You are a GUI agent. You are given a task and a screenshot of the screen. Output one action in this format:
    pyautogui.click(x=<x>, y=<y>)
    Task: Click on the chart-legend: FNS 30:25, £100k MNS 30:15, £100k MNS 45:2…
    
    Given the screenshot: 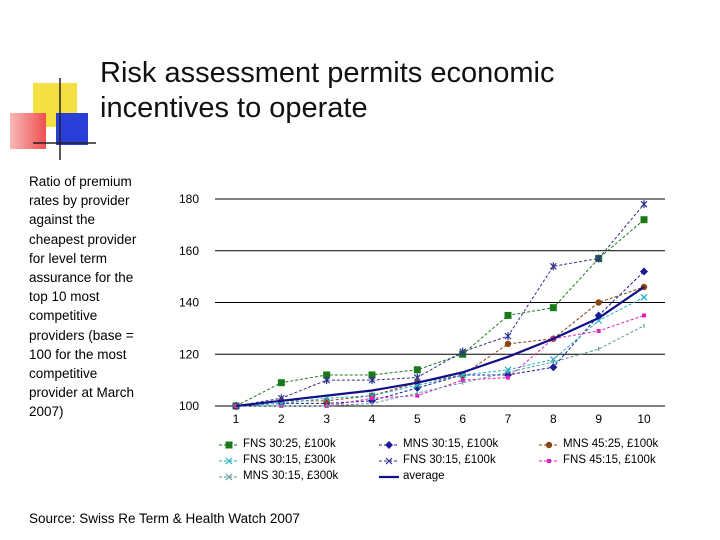 What is the action you would take?
    pyautogui.click(x=458, y=460)
    